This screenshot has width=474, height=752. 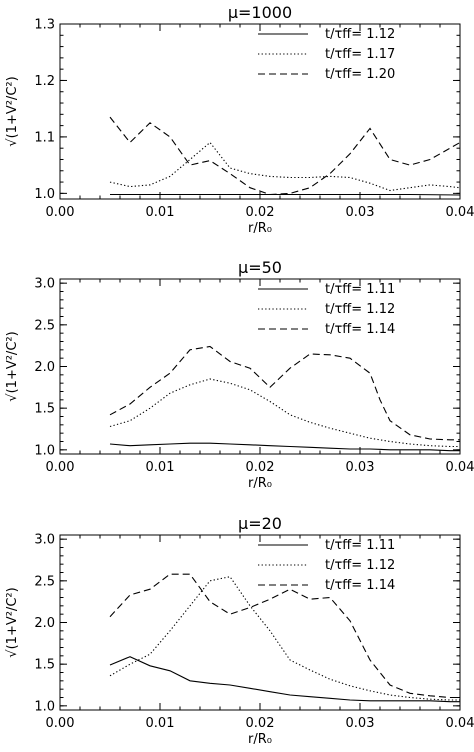 I want to click on y-tick-label: 1.2, so click(x=44, y=81).